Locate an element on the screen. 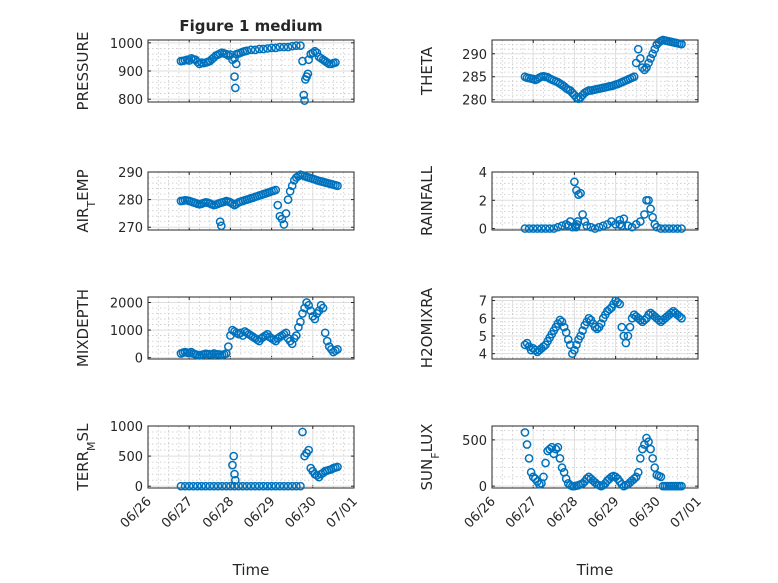  y-tick-label: 5 is located at coordinates (483, 337).